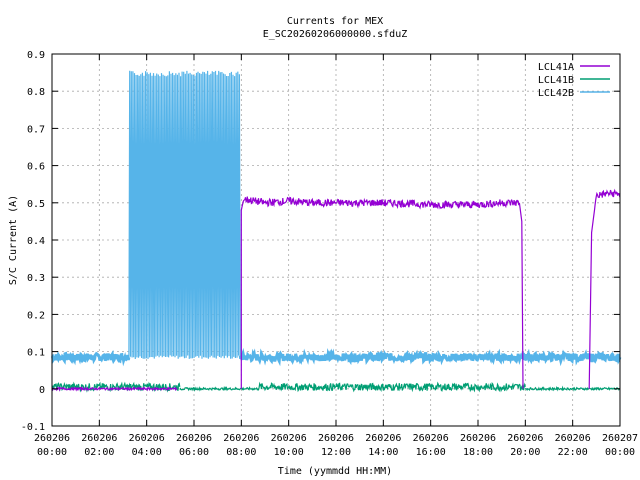 This screenshot has height=480, width=640. Describe the element at coordinates (556, 93) in the screenshot. I see `legend-label: LCL42B` at that location.